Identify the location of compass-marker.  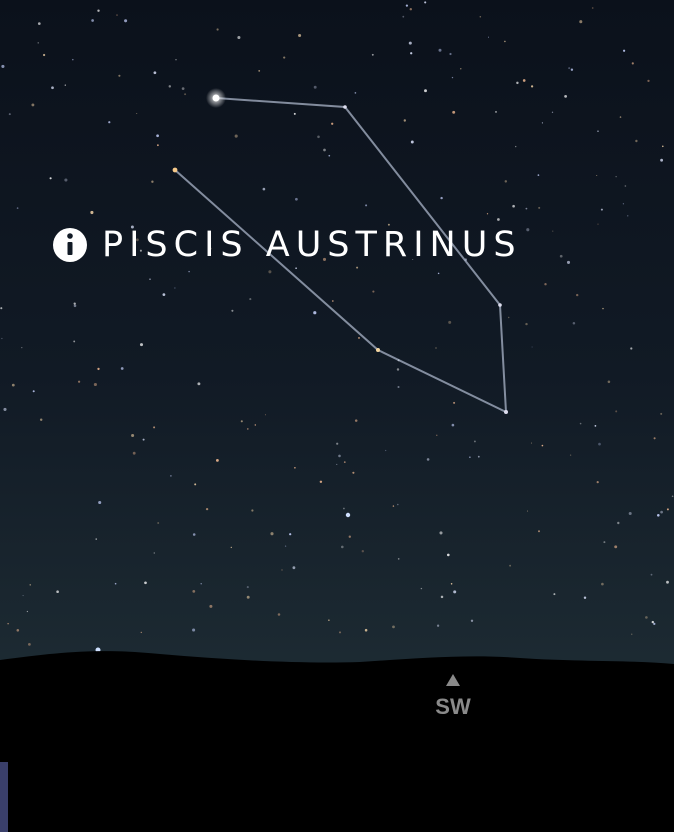
(453, 680).